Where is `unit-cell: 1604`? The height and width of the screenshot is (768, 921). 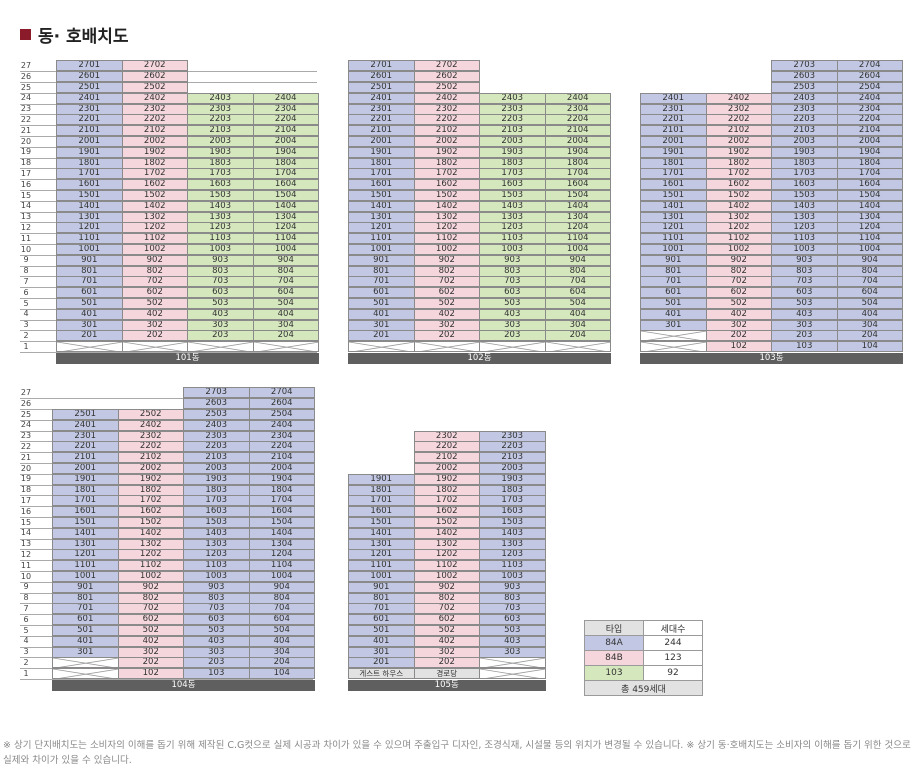
unit-cell: 1604 is located at coordinates (577, 185).